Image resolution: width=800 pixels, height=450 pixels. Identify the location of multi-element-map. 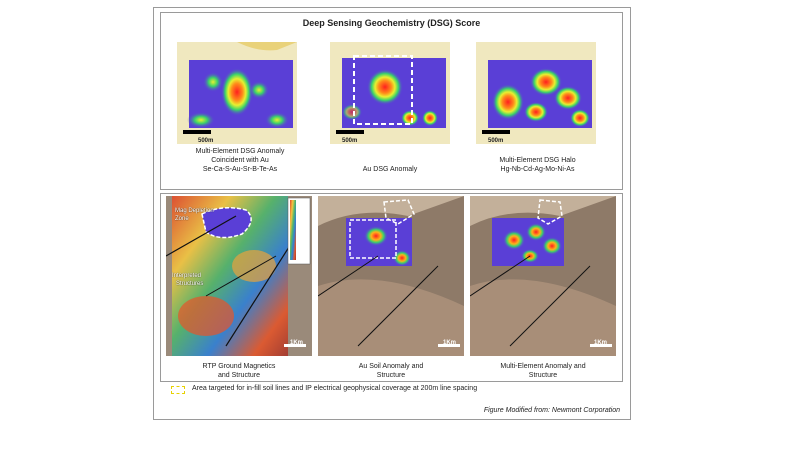
(543, 276).